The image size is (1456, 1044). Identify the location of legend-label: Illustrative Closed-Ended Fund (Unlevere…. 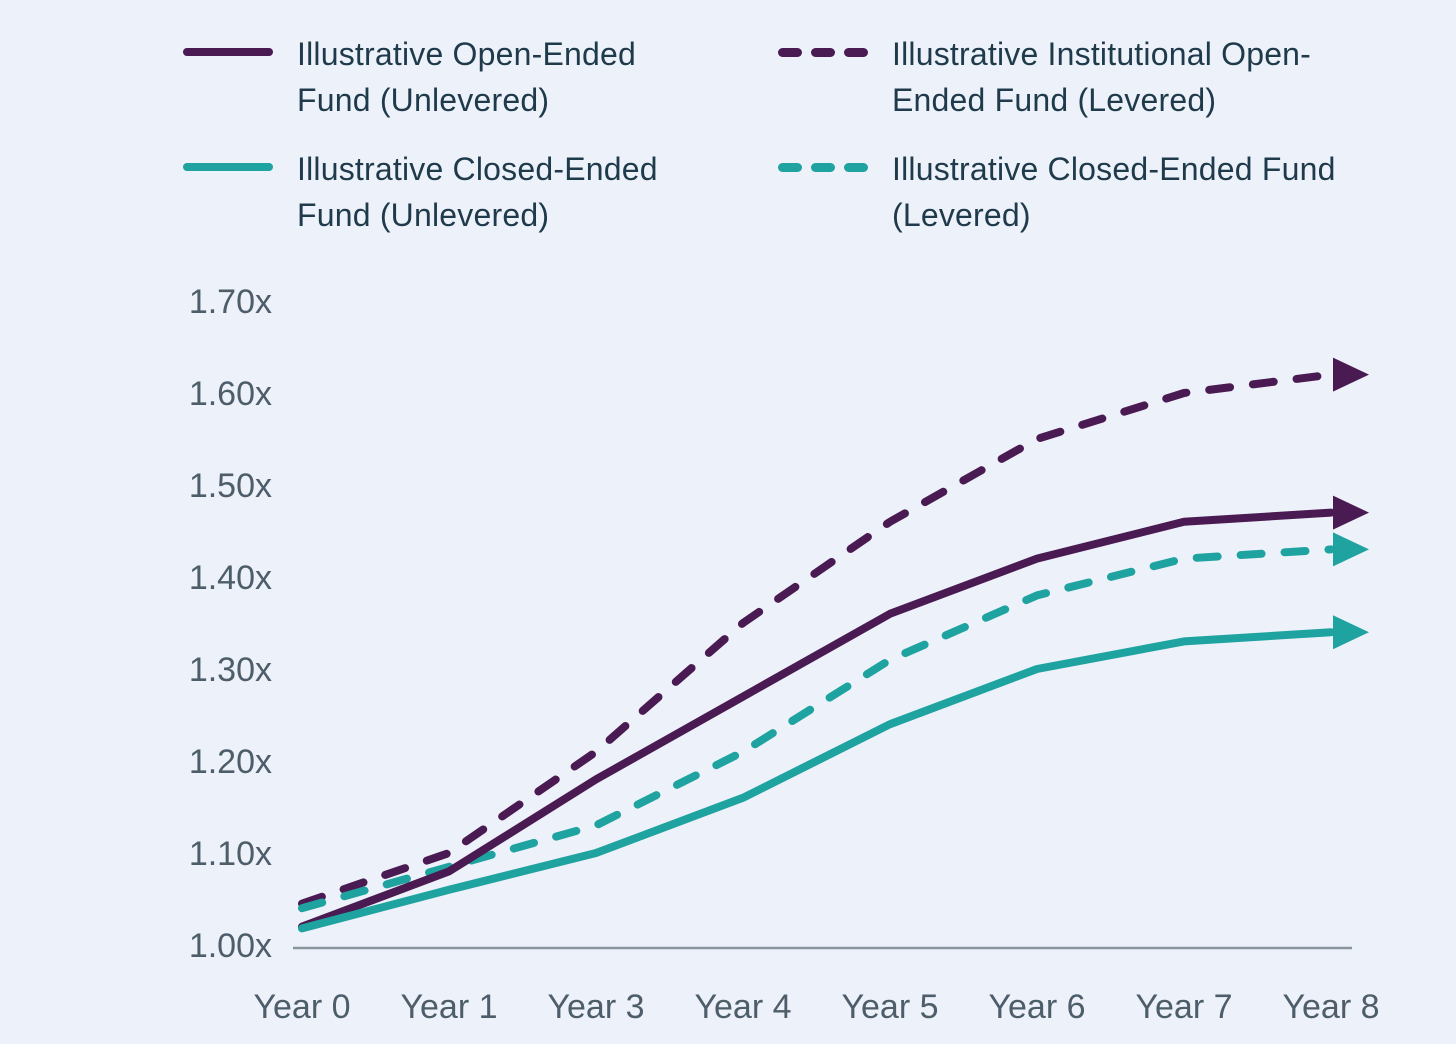
(477, 192).